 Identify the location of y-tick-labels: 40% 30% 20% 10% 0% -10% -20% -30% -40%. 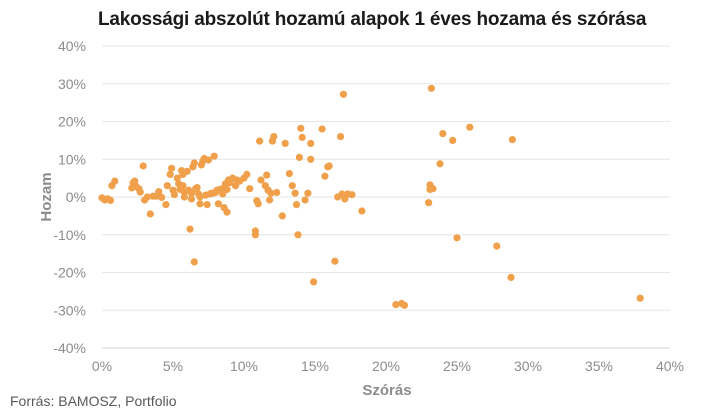
(69, 197).